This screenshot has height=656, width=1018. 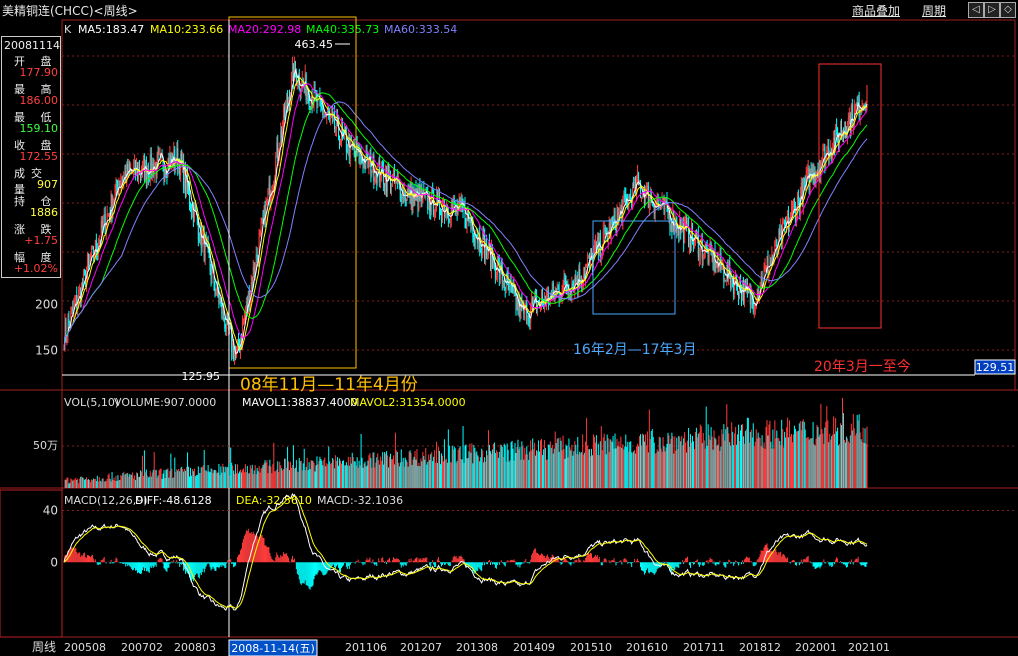 What do you see at coordinates (992, 10) in the screenshot?
I see `nav-right-button: ▷` at bounding box center [992, 10].